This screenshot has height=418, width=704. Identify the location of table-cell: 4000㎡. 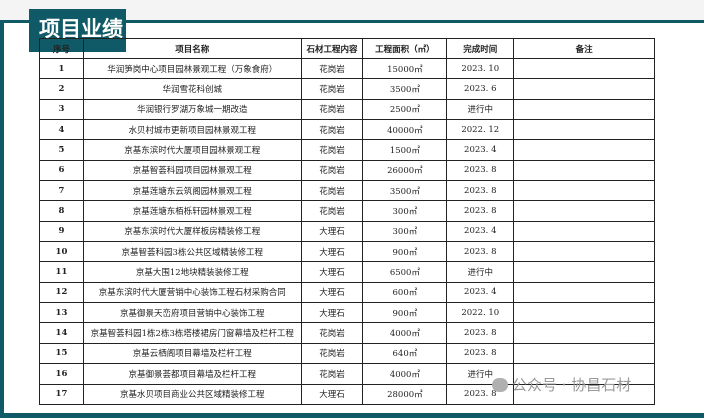
(405, 333).